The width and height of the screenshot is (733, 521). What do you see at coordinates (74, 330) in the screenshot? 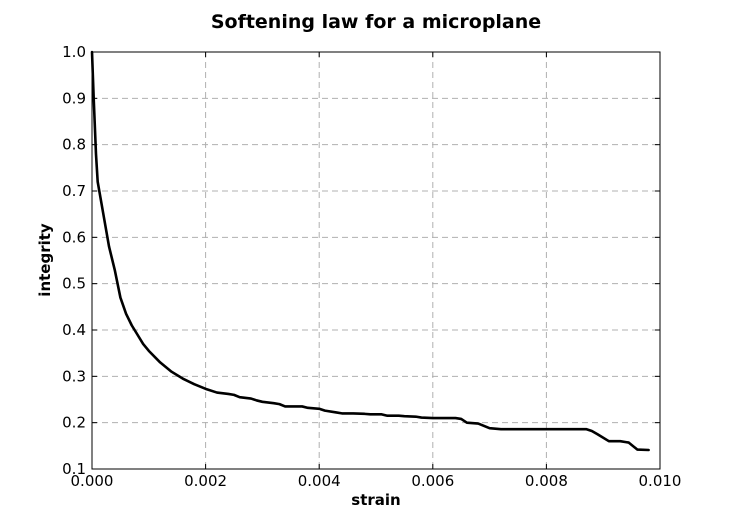
I see `y-tick-label: 0.4` at bounding box center [74, 330].